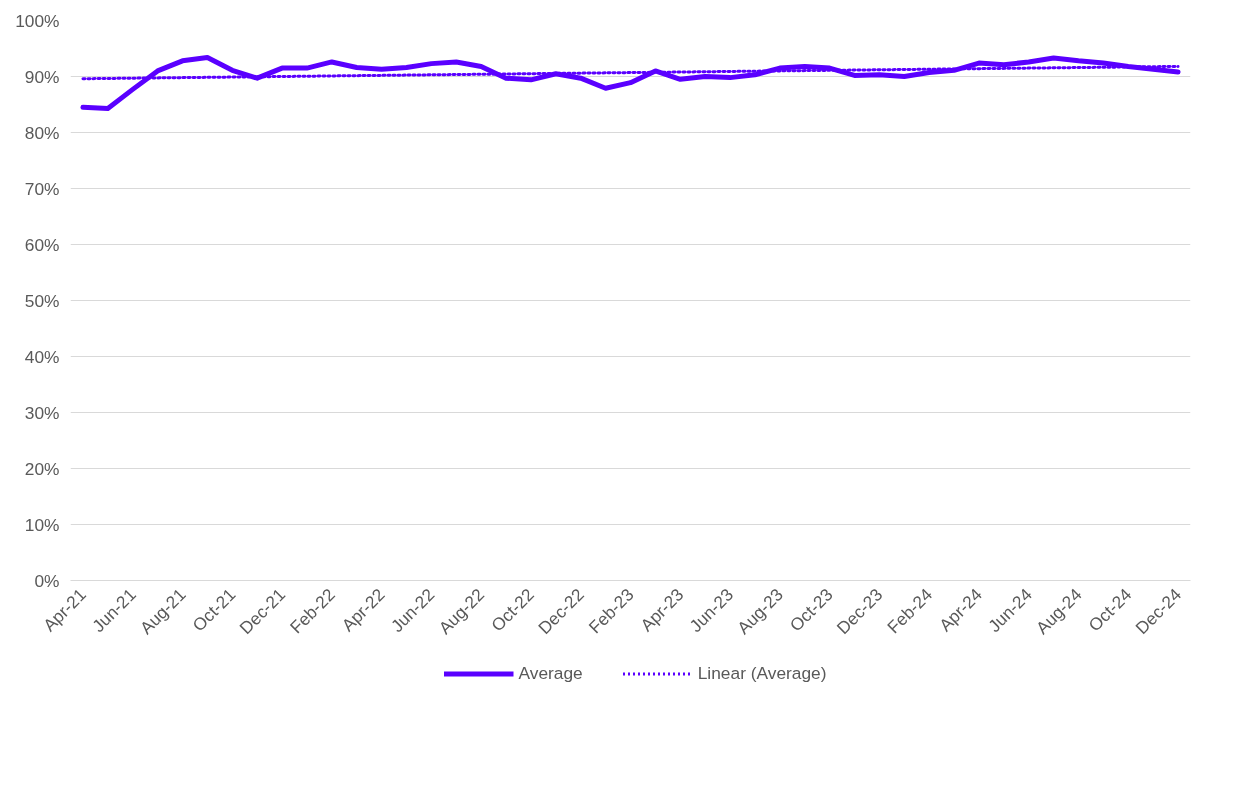  Describe the element at coordinates (42, 300) in the screenshot. I see `y-tick-label: 50%` at that location.